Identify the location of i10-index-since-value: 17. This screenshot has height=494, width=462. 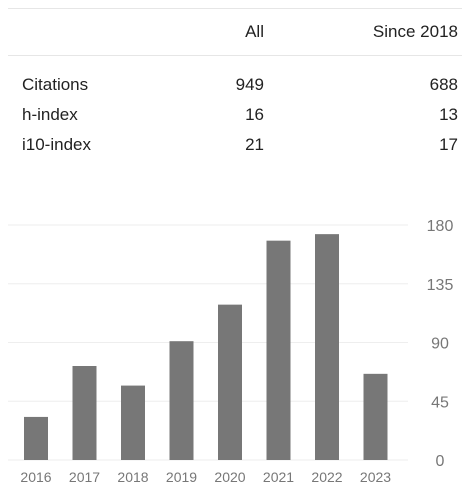
(448, 144).